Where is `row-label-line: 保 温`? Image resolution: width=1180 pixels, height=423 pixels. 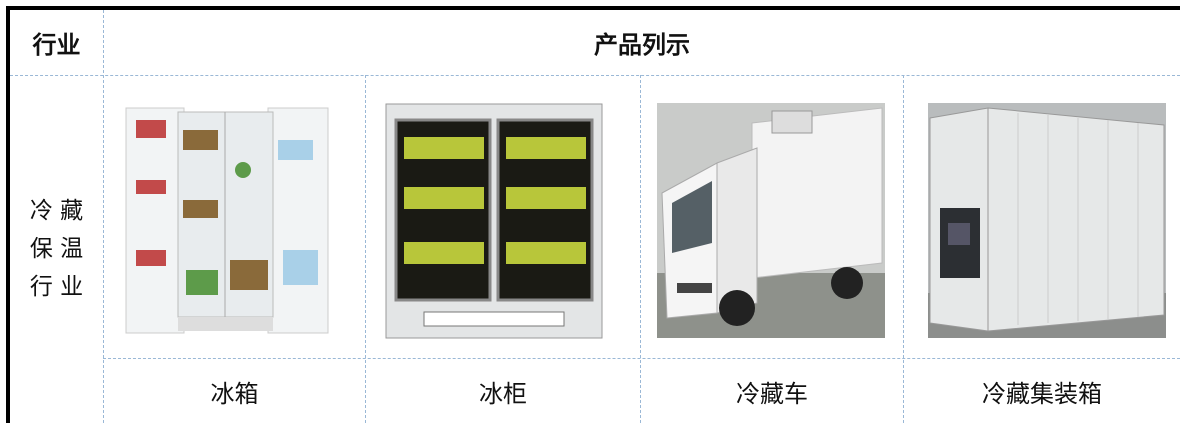
row-label-line: 保 温 is located at coordinates (56, 249).